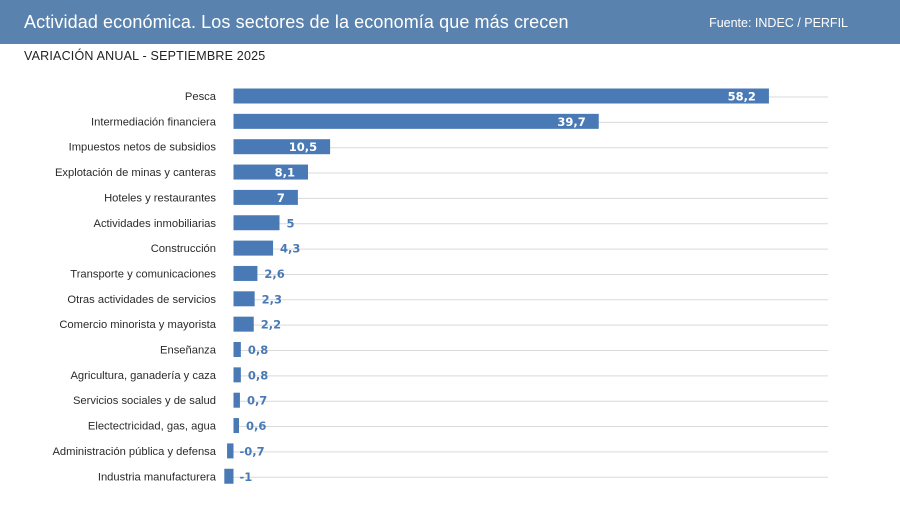 The width and height of the screenshot is (900, 505). Describe the element at coordinates (274, 274) in the screenshot. I see `data-label: 2,6` at that location.